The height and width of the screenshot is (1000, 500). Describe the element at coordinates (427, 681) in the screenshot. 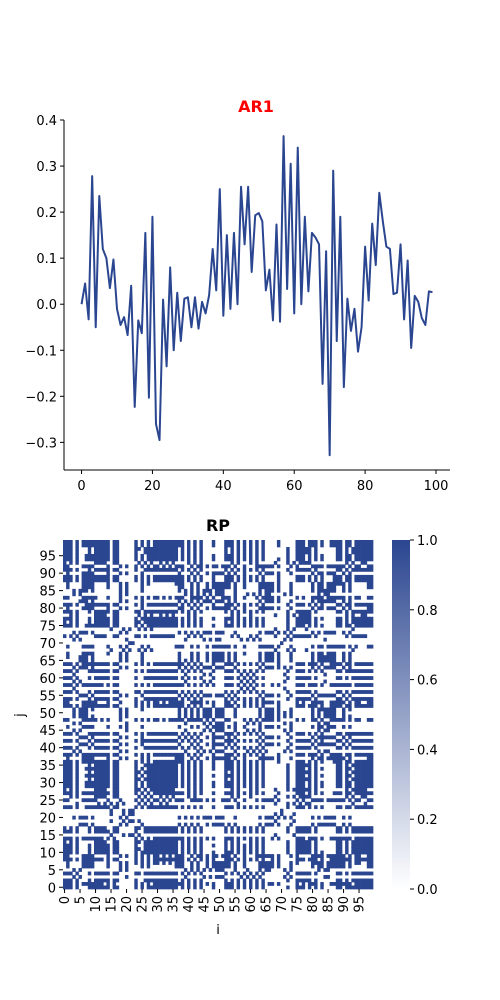

I see `colorbar-tick-label: 0.6` at that location.